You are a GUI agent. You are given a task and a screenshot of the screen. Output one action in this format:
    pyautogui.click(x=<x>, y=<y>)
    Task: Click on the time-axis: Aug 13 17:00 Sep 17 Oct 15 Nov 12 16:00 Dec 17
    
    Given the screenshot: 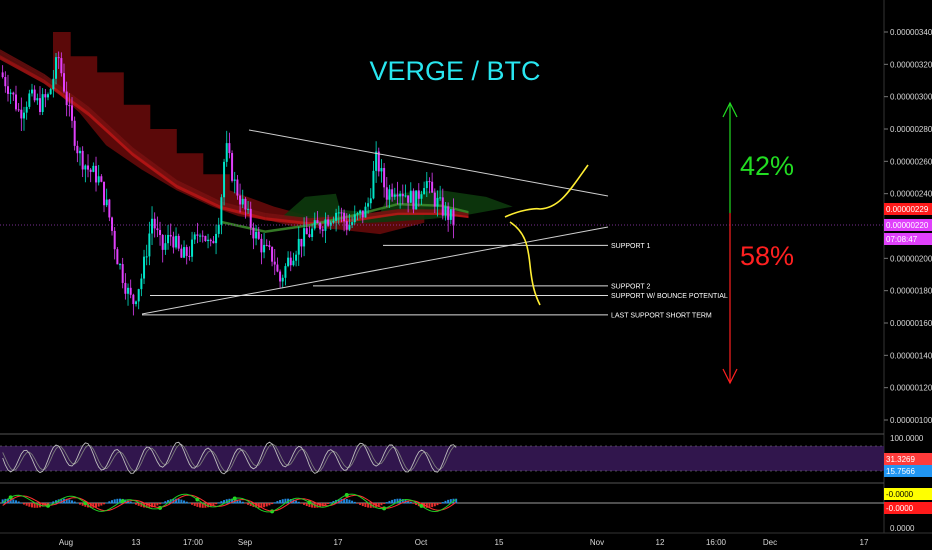 What is the action you would take?
    pyautogui.click(x=464, y=542)
    